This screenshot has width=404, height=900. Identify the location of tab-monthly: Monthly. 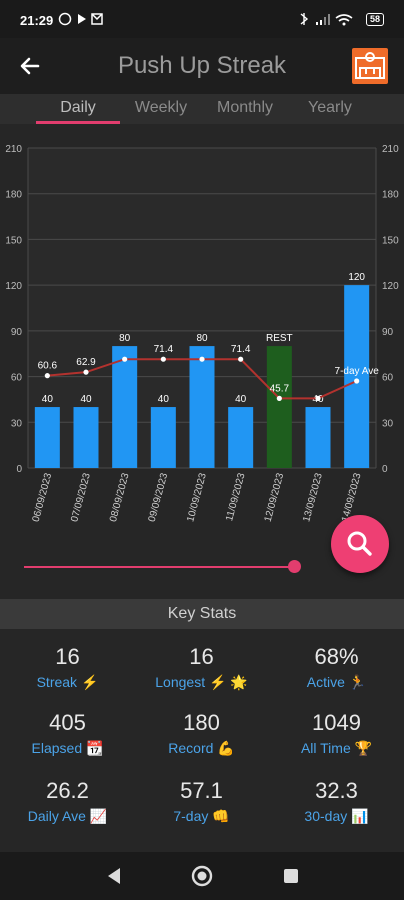
(245, 107).